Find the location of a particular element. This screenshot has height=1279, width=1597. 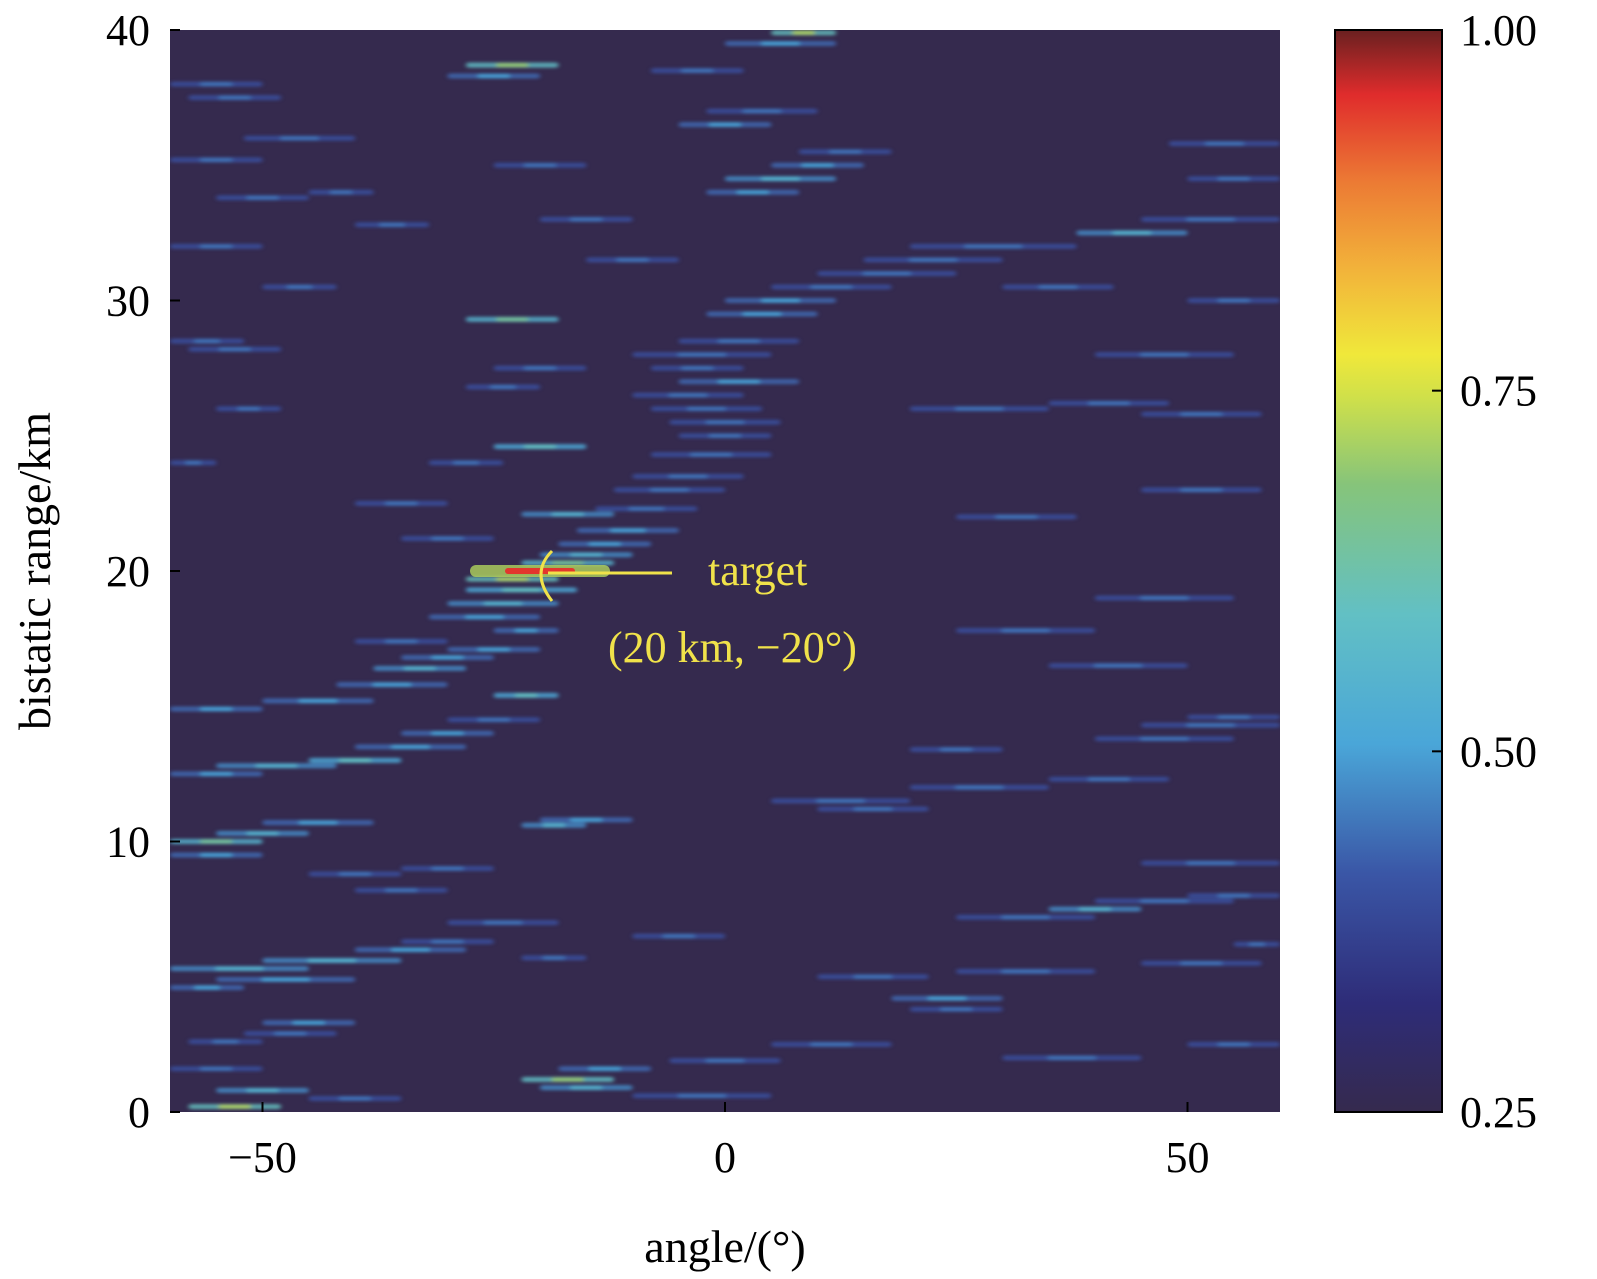

y-tick-label: 10 is located at coordinates (128, 842).